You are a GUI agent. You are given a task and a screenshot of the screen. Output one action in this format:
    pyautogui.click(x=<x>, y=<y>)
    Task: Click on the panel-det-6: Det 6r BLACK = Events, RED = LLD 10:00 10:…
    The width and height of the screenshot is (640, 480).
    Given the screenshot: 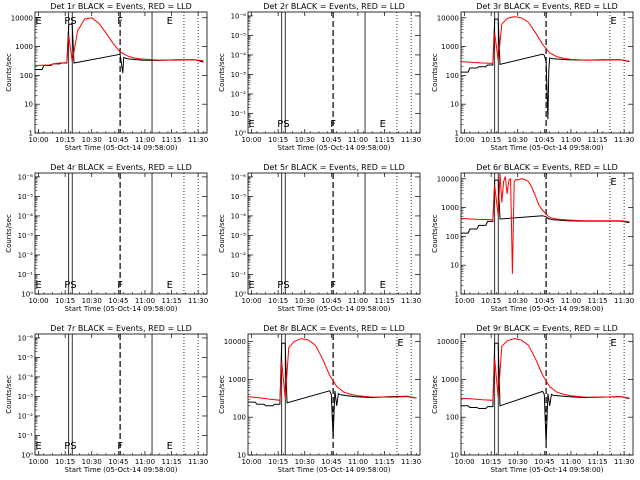 What is the action you would take?
    pyautogui.click(x=532, y=238)
    